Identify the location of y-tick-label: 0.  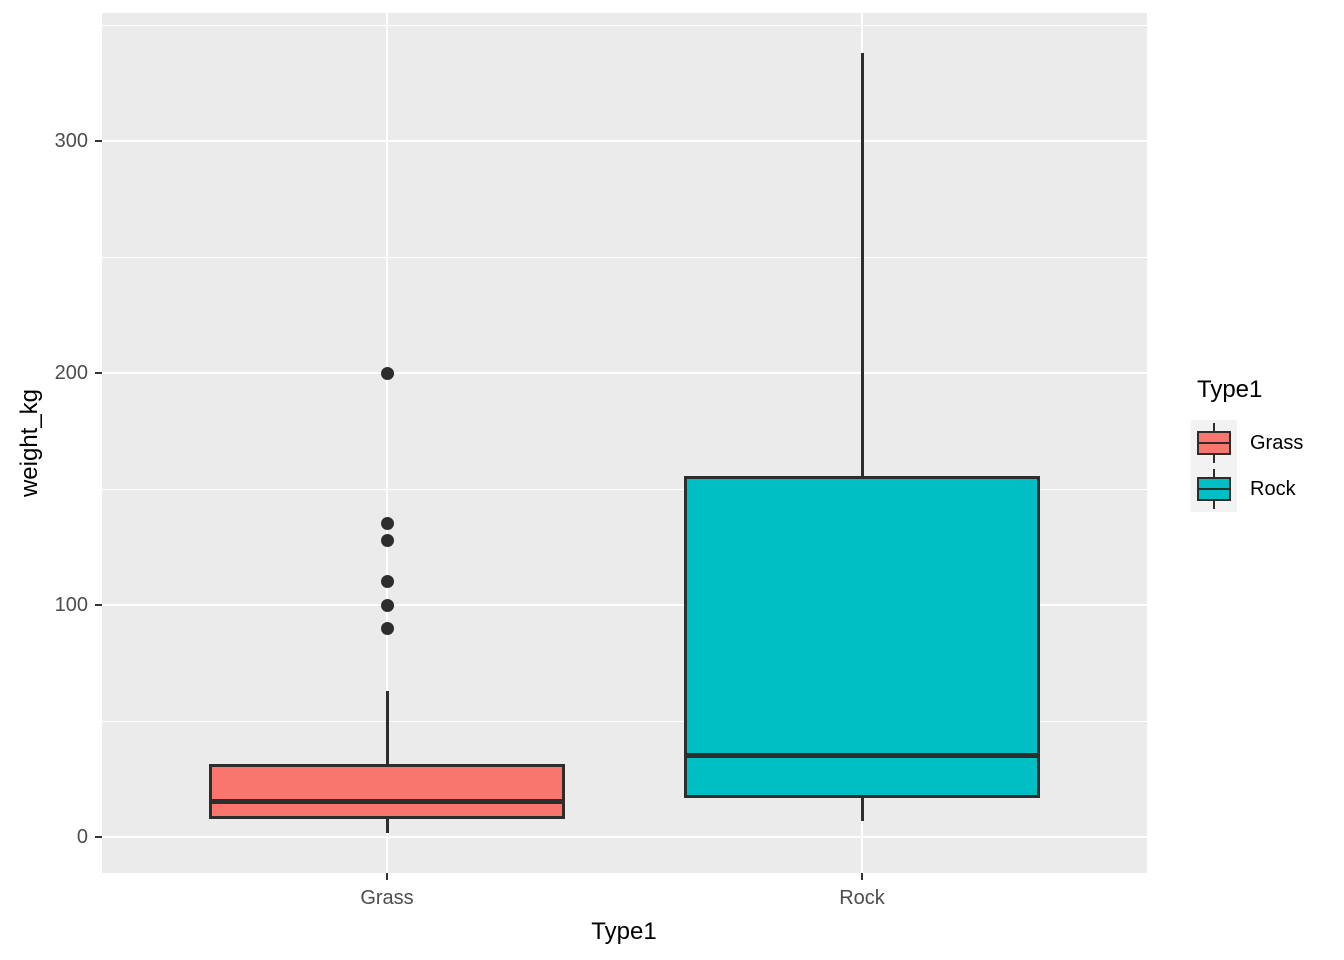
(82, 837).